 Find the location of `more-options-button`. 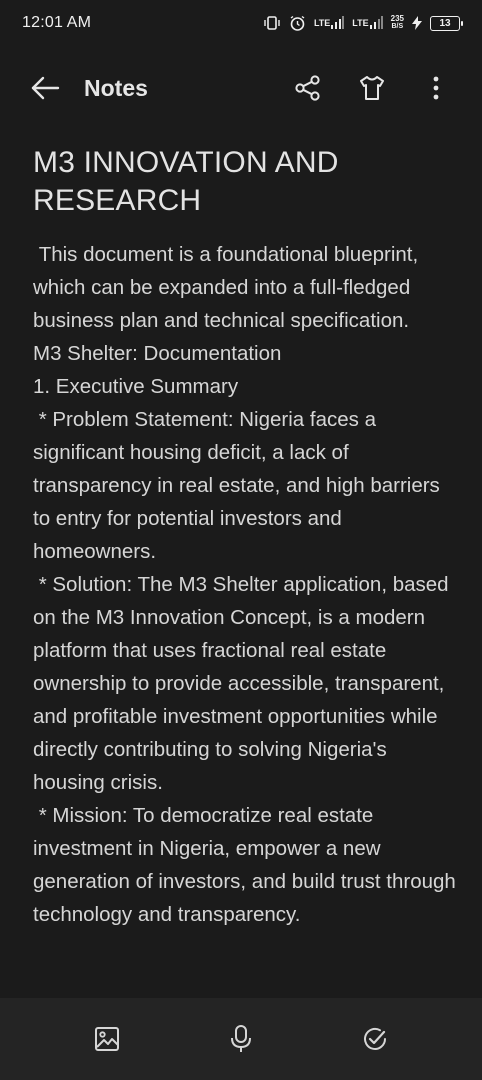

more-options-button is located at coordinates (436, 88).